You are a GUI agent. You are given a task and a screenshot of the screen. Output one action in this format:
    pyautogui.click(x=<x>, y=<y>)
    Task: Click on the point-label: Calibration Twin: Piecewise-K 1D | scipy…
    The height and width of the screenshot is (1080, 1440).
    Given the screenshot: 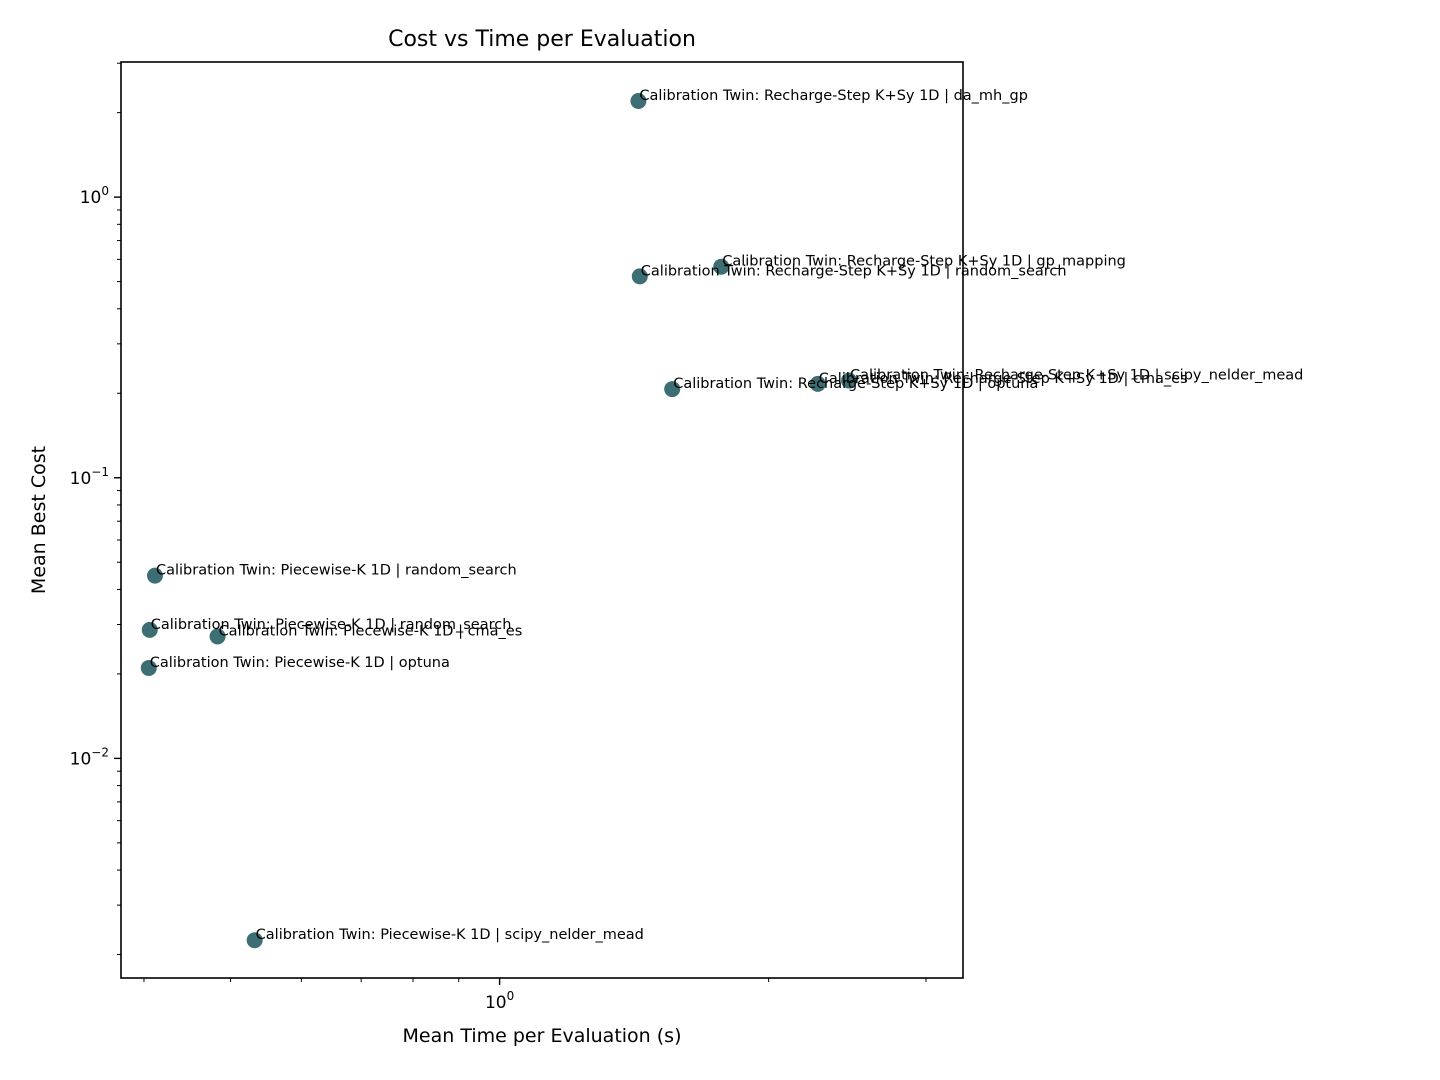 What is the action you would take?
    pyautogui.click(x=450, y=935)
    